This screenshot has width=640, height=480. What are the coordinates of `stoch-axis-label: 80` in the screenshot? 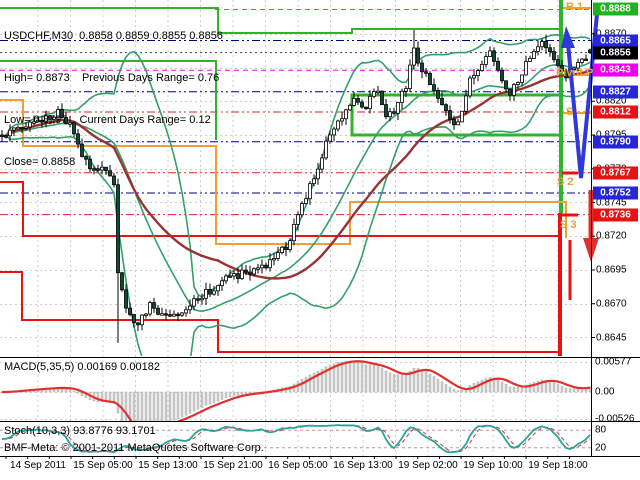 It's located at (601, 430).